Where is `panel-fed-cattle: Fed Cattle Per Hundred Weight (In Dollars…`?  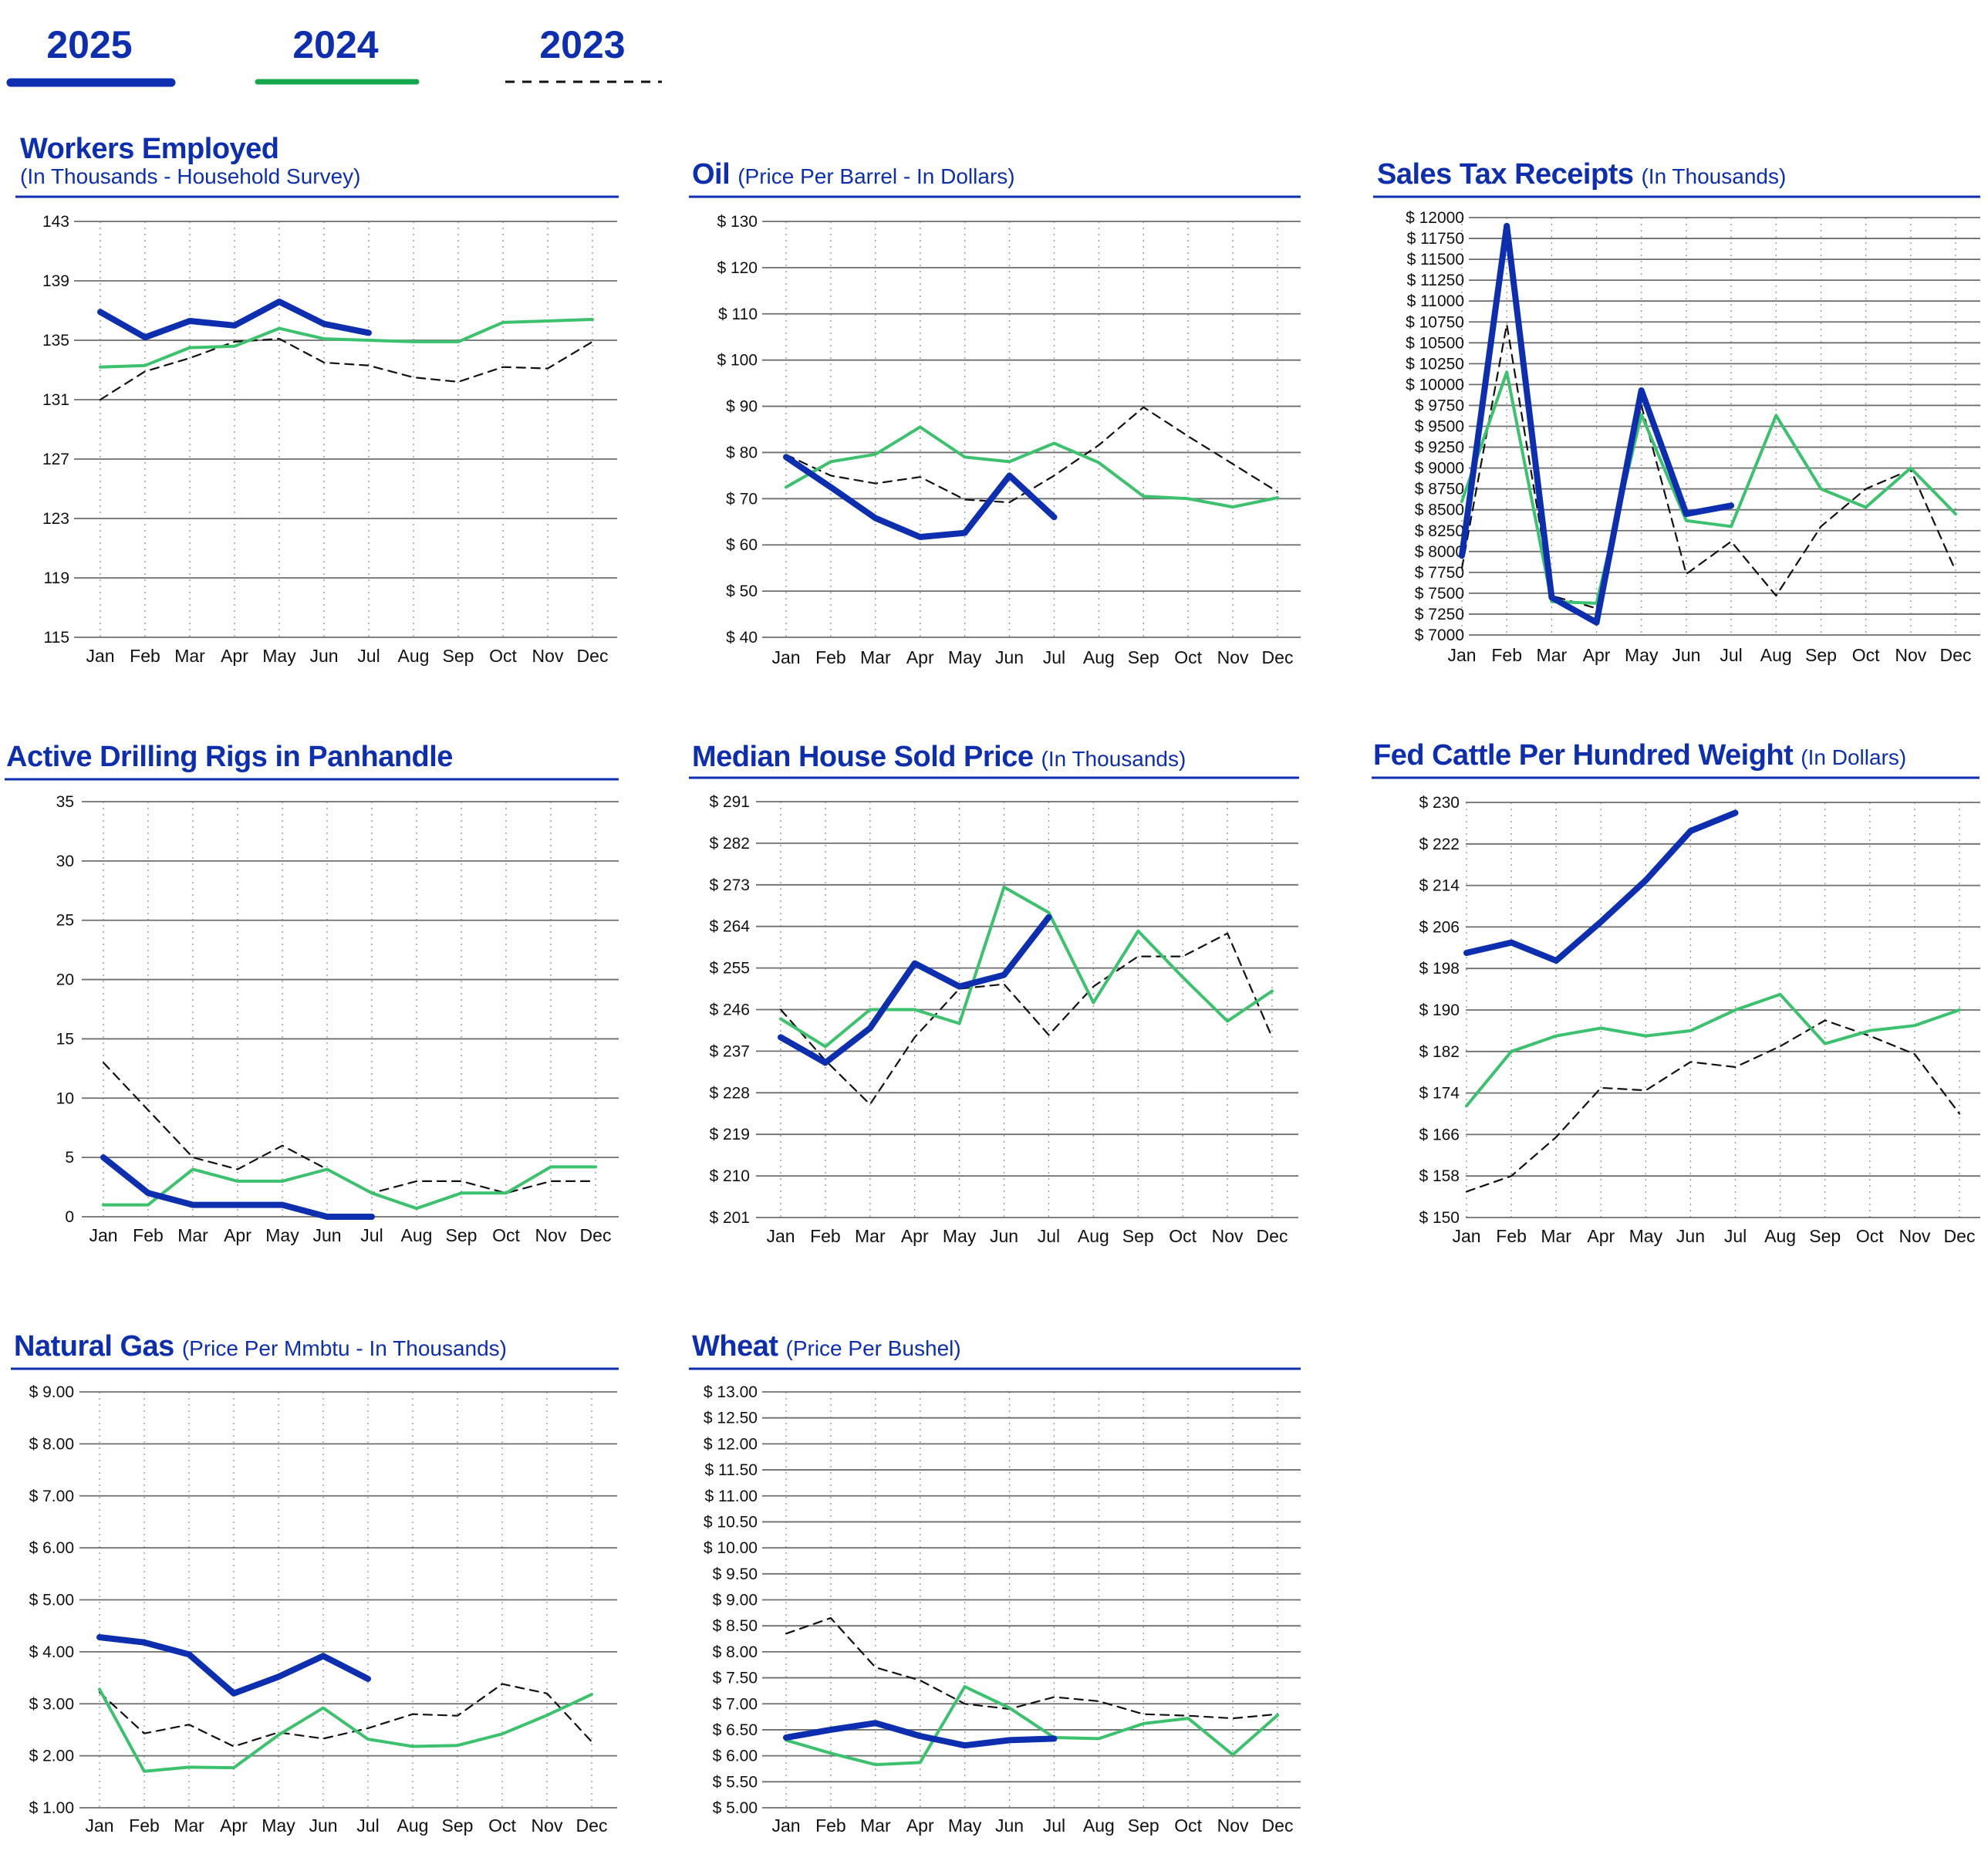 panel-fed-cattle: Fed Cattle Per Hundred Weight (In Dollars… is located at coordinates (1676, 993).